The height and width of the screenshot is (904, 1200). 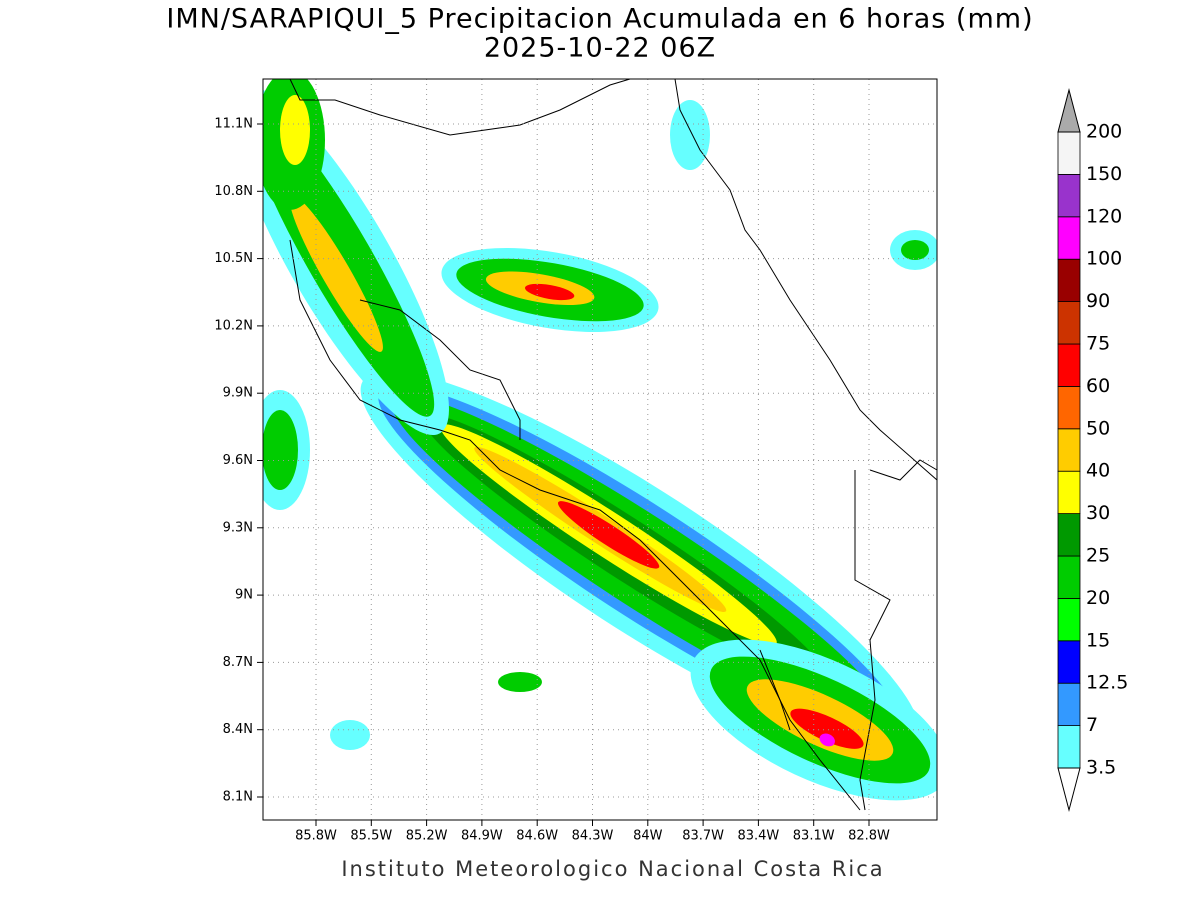 What do you see at coordinates (316, 836) in the screenshot?
I see `x-tick-label: 85.8W` at bounding box center [316, 836].